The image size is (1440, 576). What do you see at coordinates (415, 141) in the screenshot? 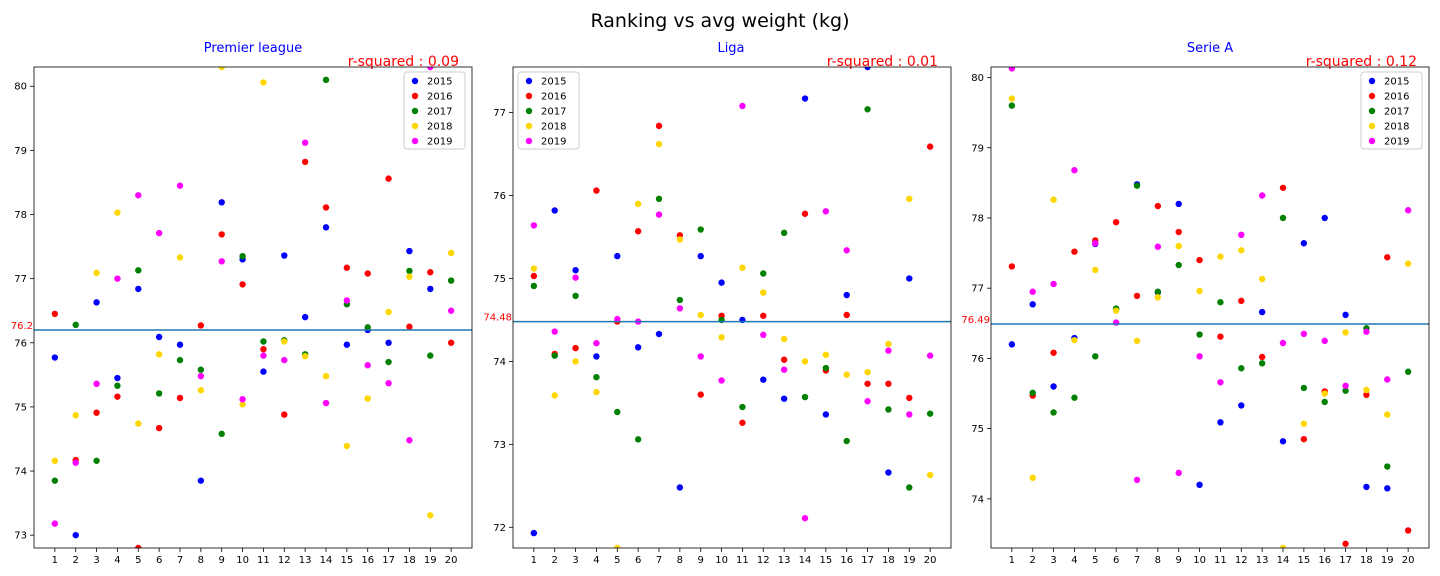
I see `legend-marker-2019` at bounding box center [415, 141].